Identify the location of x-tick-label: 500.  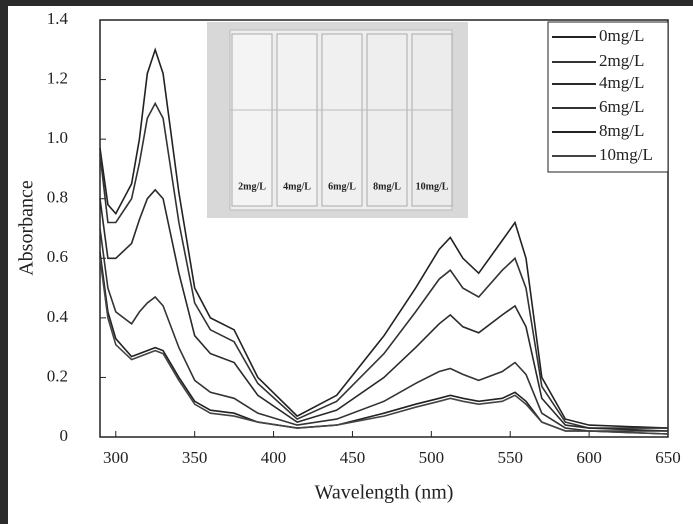
(432, 457).